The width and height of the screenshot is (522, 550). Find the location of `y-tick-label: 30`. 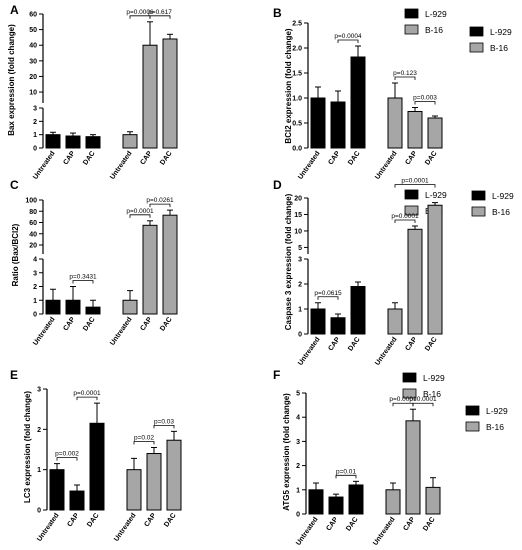

y-tick-label: 30 is located at coordinates (33, 61).